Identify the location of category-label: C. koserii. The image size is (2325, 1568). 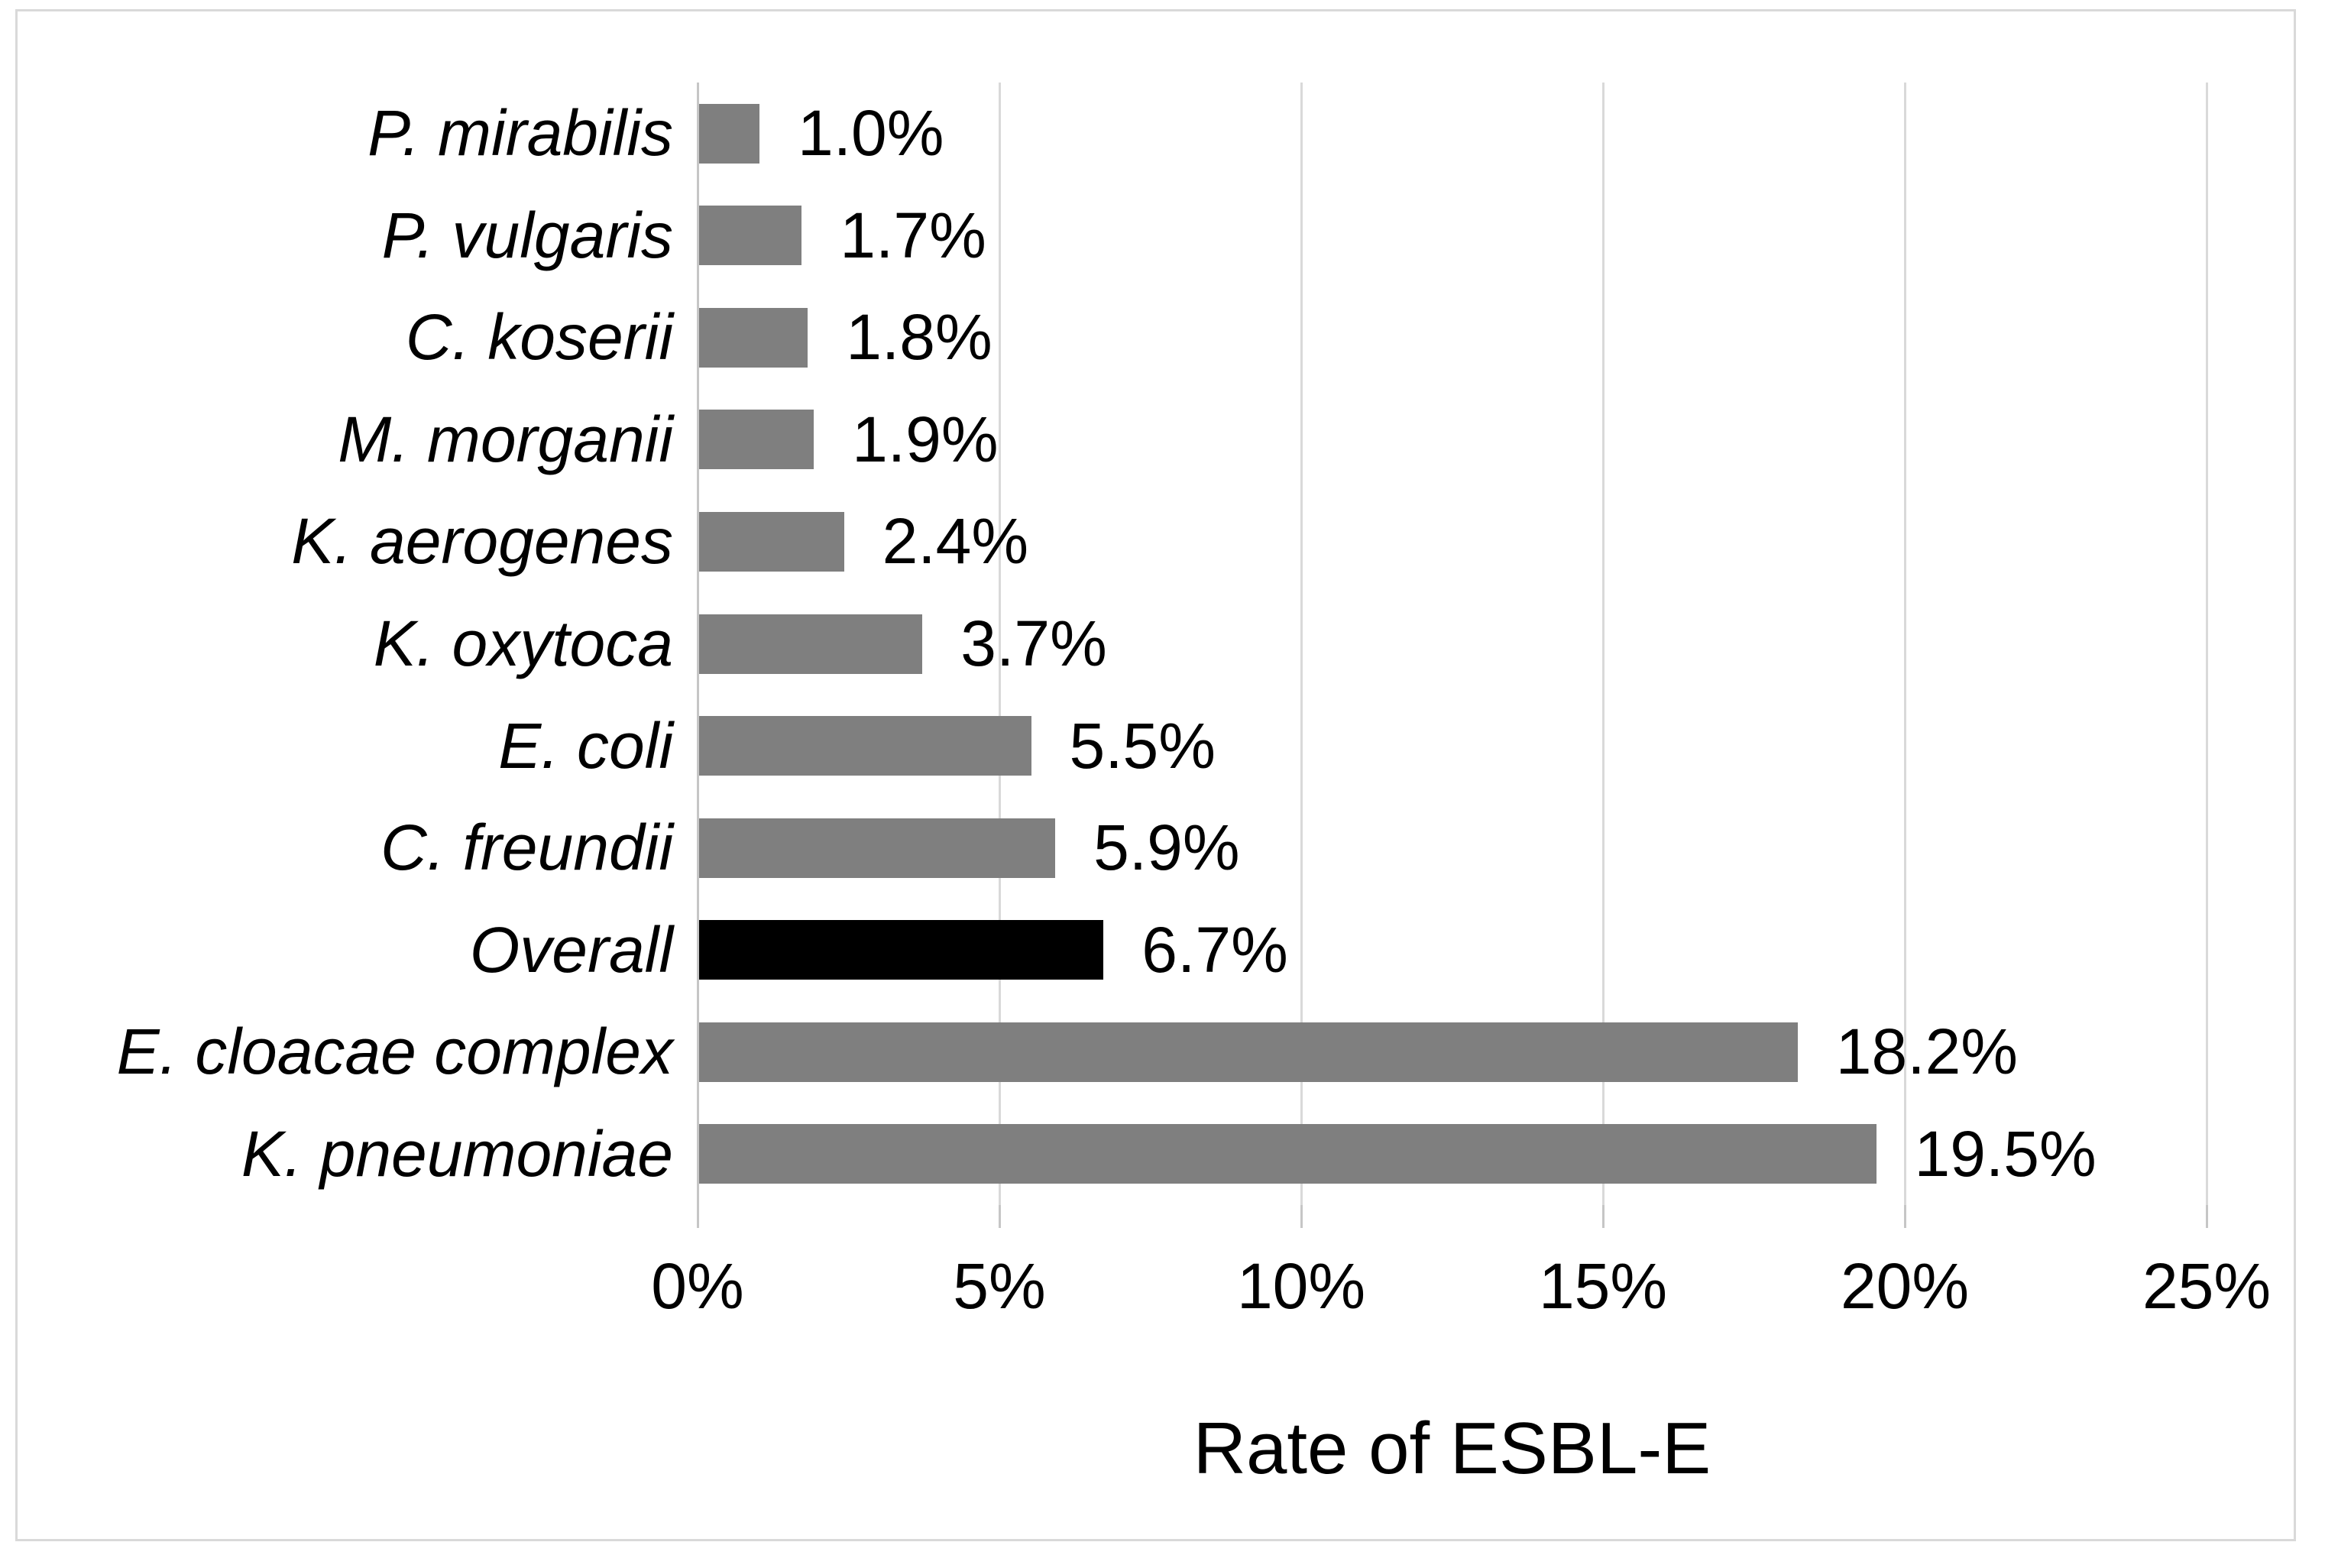
(539, 337).